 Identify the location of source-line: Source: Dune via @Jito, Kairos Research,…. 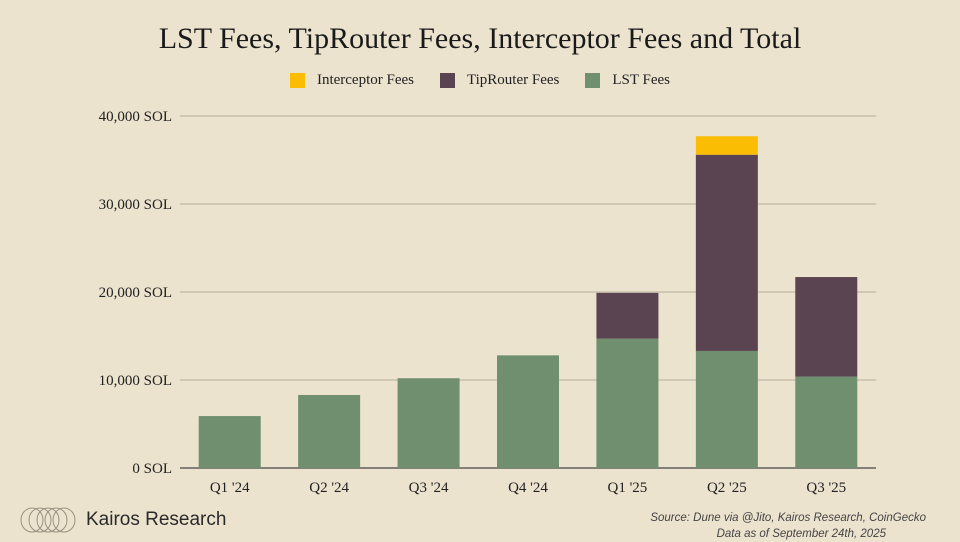
(788, 518).